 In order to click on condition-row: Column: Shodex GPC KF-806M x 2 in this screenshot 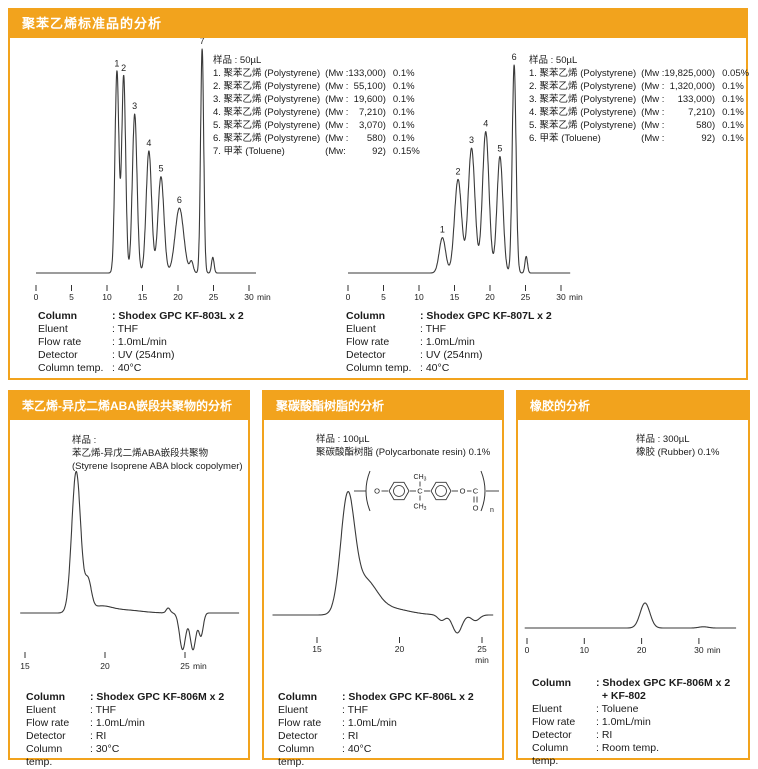, I will do `click(125, 697)`.